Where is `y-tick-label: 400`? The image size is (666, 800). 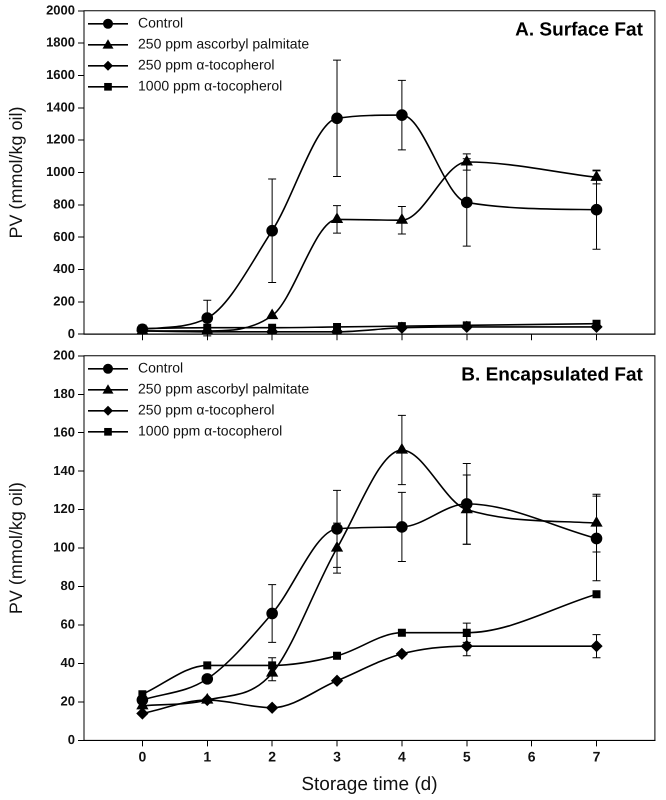
y-tick-label: 400 is located at coordinates (64, 268).